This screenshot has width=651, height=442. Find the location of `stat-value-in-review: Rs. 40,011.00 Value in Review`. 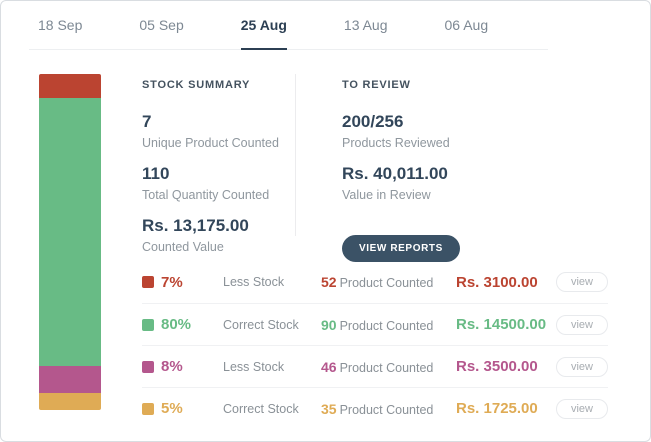

stat-value-in-review: Rs. 40,011.00 Value in Review is located at coordinates (427, 183).